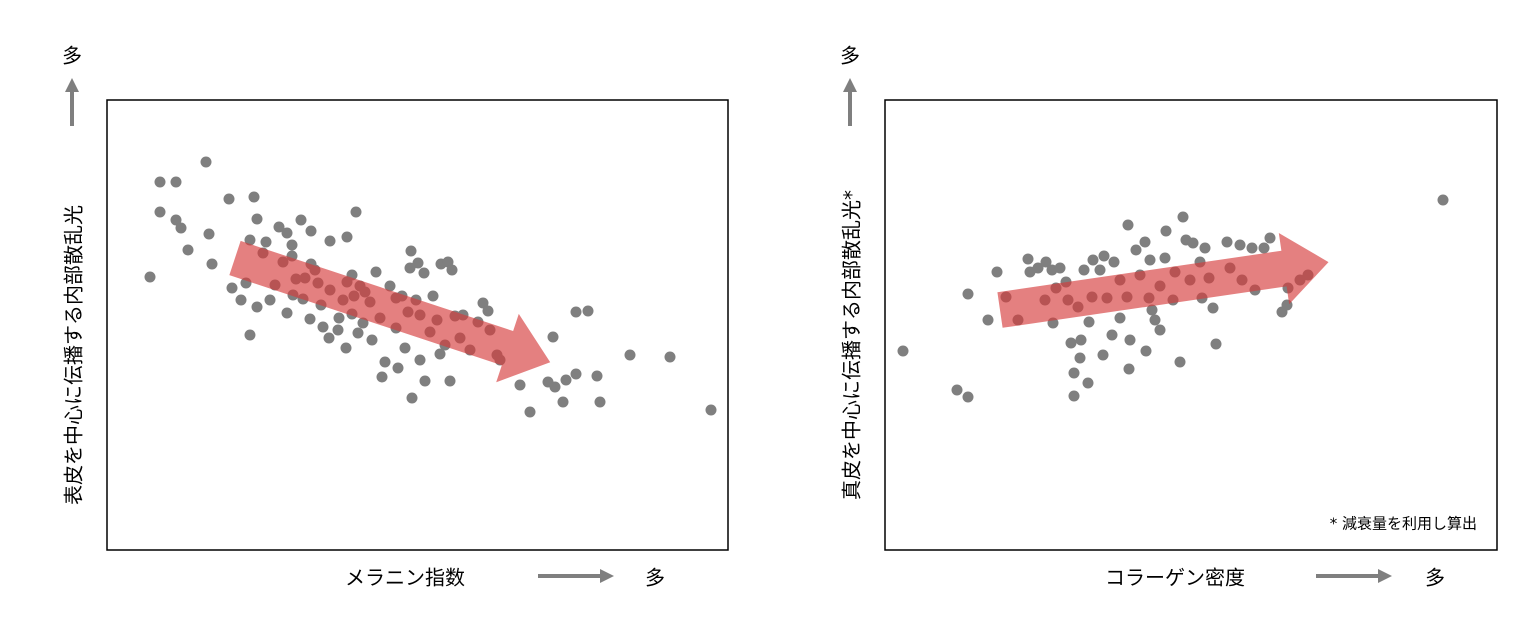 This screenshot has width=1535, height=617. Describe the element at coordinates (1163, 280) in the screenshot. I see `trend-arrow` at that location.